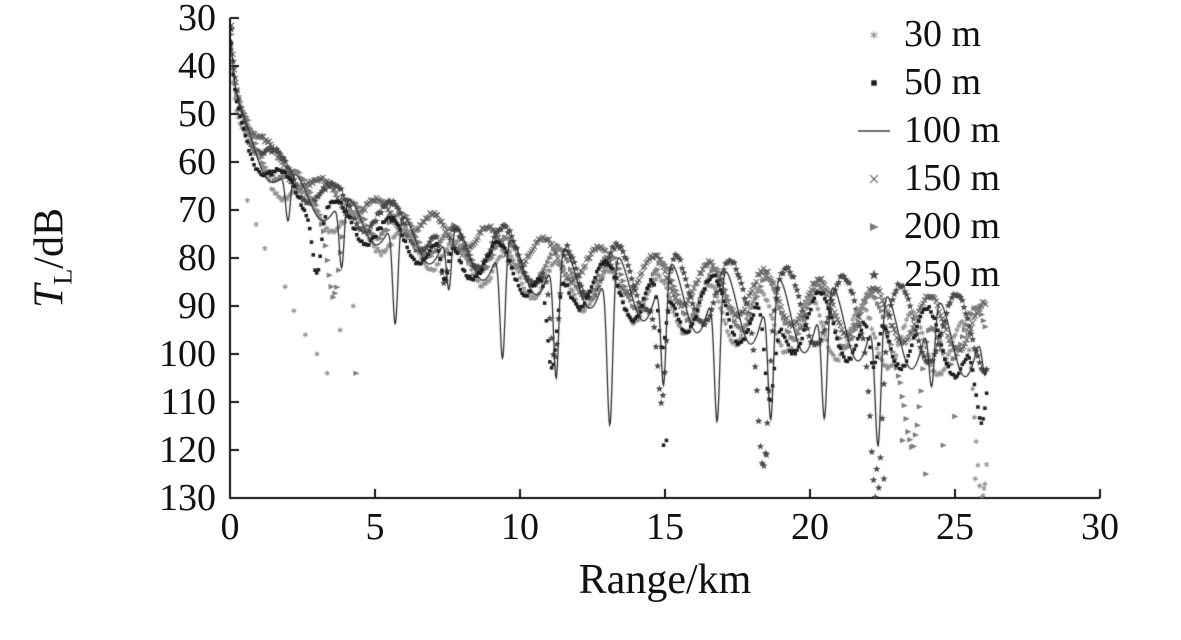 This screenshot has width=1181, height=640. What do you see at coordinates (874, 274) in the screenshot?
I see `legend-marker-250m-icon` at bounding box center [874, 274].